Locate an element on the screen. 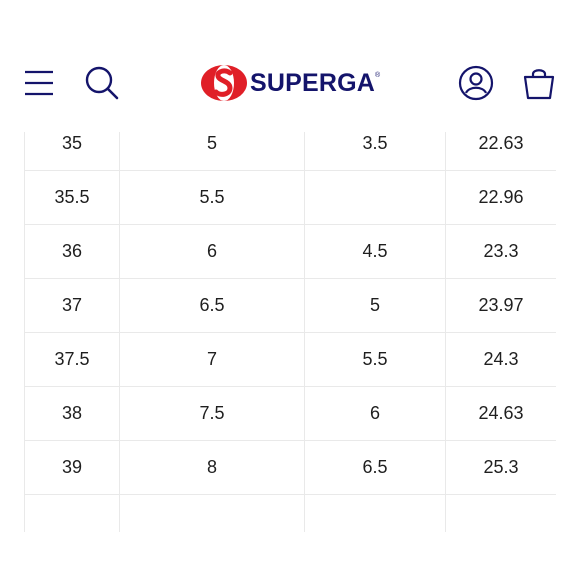  table-row: 35.5 5.5 22.96 is located at coordinates (290, 197).